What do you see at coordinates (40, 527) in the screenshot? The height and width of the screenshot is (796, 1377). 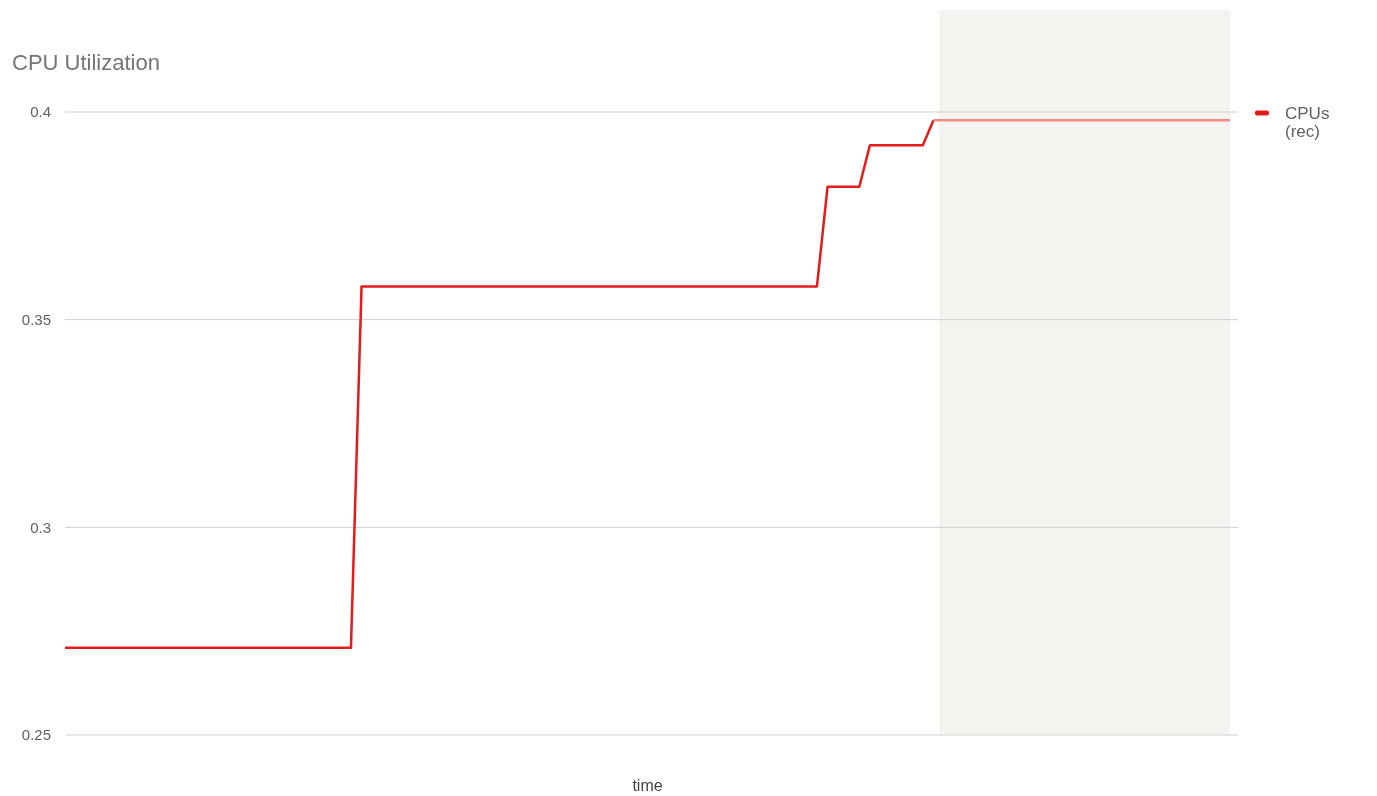 I see `y-tick-label: 0.3` at bounding box center [40, 527].